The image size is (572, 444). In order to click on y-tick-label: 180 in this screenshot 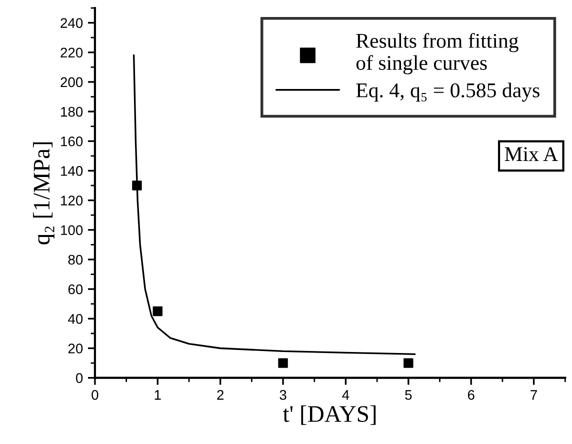, I will do `click(72, 111)`.